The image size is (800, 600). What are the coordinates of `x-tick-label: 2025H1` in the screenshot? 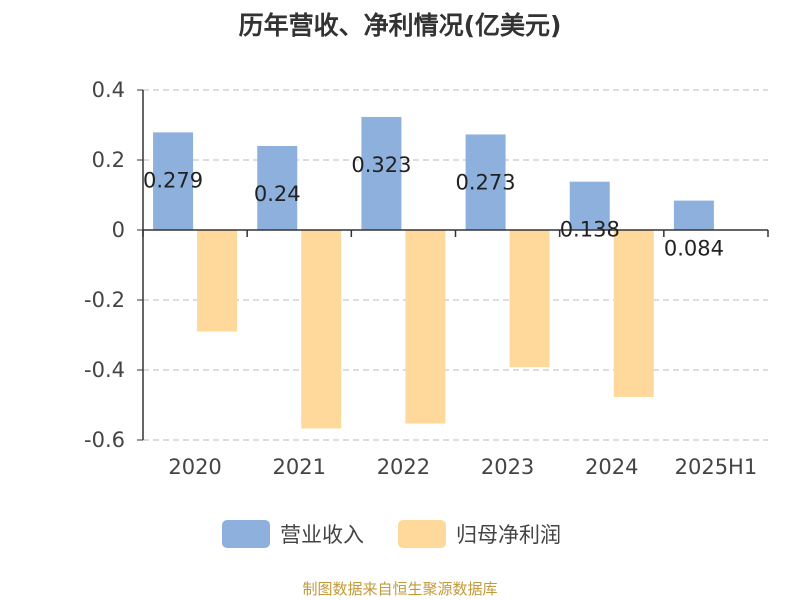 It's located at (716, 467).